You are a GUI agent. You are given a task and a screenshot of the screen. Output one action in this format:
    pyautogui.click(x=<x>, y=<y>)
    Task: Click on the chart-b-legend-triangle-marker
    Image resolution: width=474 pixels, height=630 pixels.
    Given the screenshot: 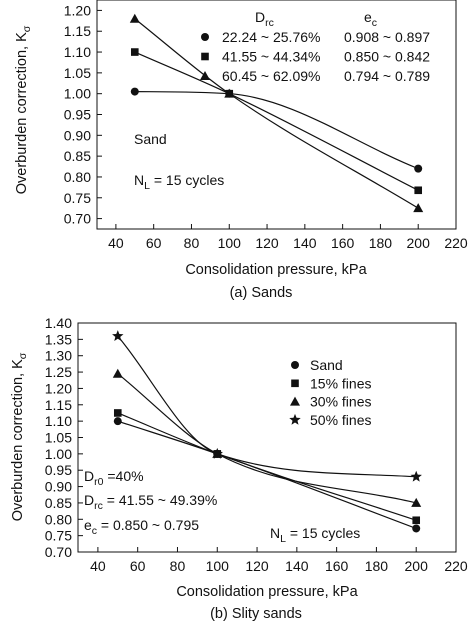 What is the action you would take?
    pyautogui.click(x=295, y=401)
    